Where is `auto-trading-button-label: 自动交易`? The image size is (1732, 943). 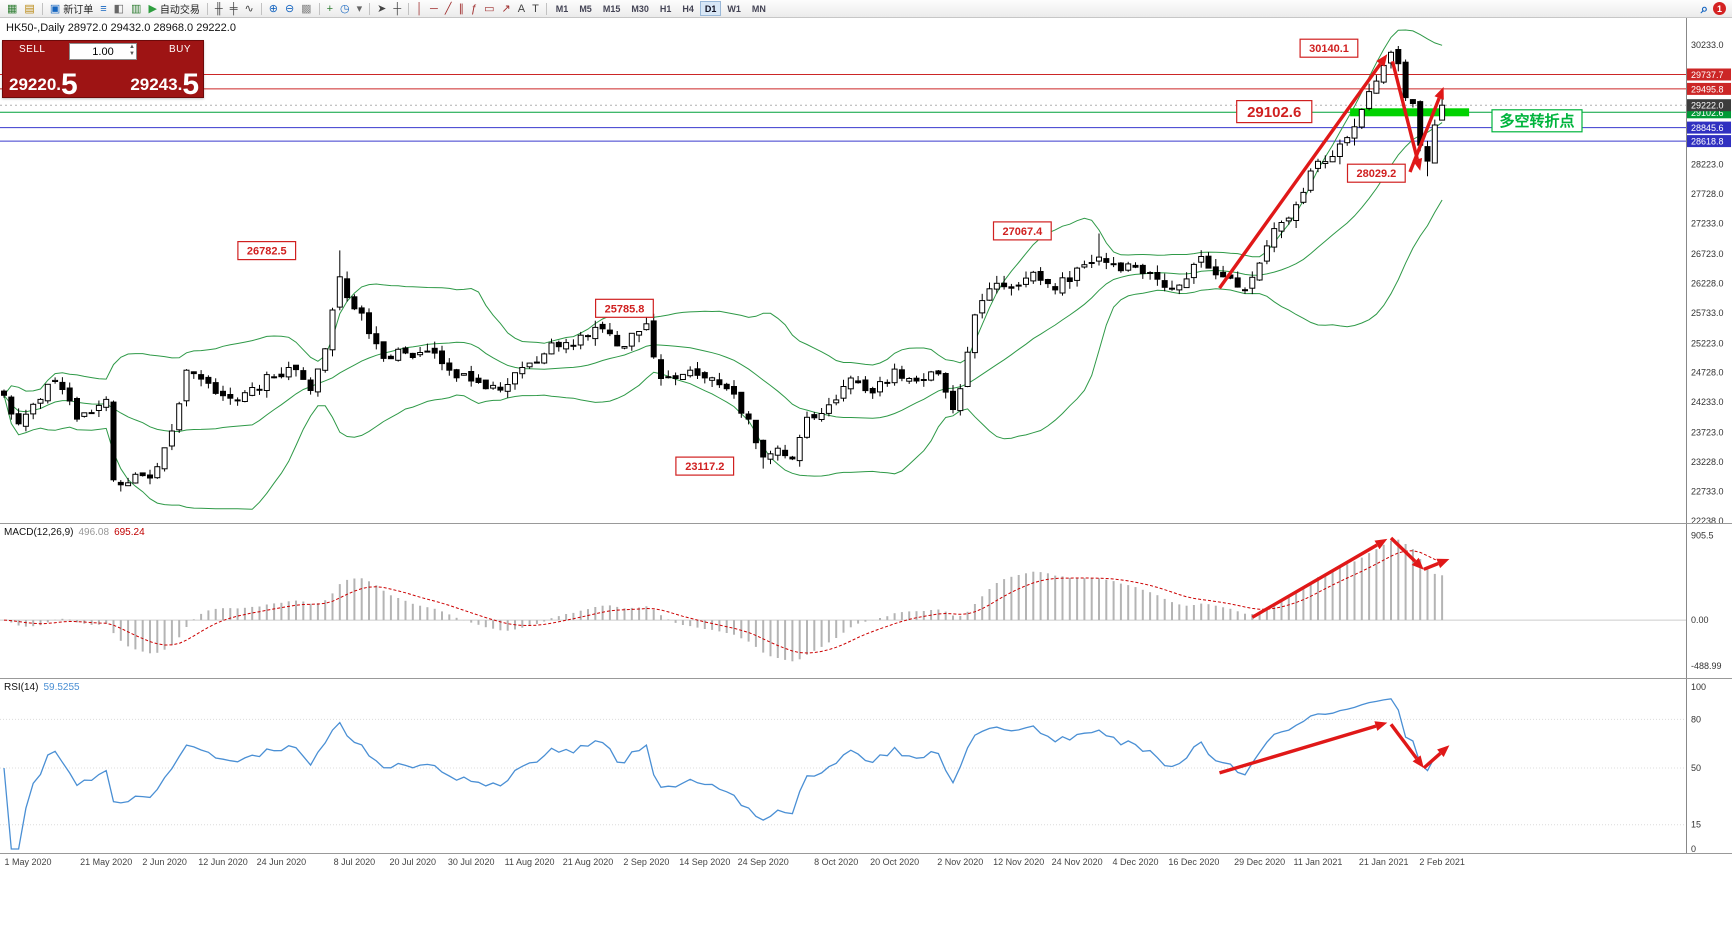
auto-trading-button-label: 自动交易 is located at coordinates (179, 10).